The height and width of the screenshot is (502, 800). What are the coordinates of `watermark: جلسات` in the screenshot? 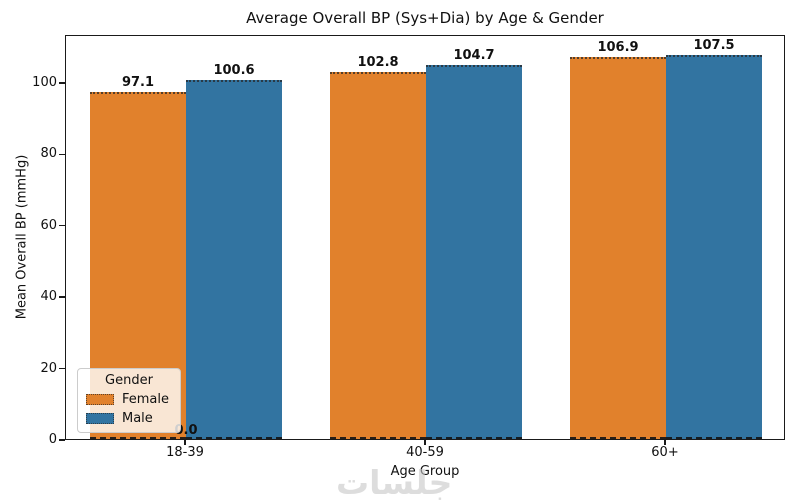 It's located at (394, 482).